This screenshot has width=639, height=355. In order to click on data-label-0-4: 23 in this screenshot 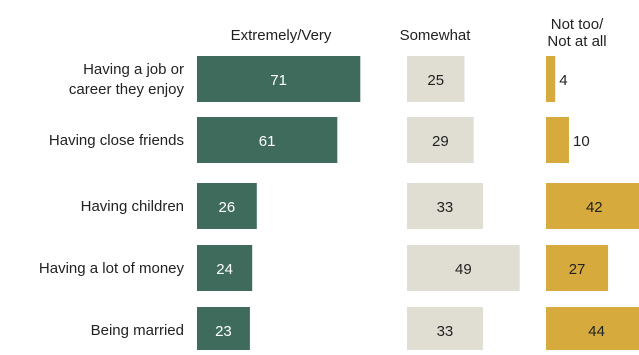, I will do `click(223, 331)`.